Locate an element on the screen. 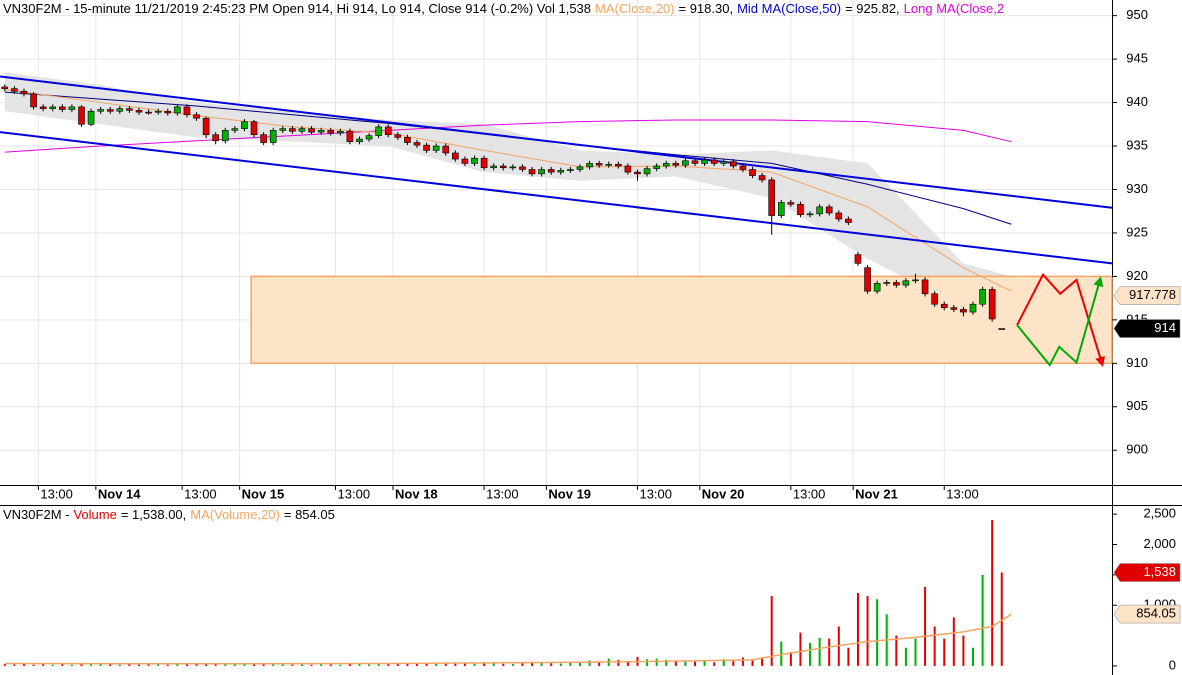 The image size is (1182, 675). x-tick-label: Nov 19 is located at coordinates (569, 493).